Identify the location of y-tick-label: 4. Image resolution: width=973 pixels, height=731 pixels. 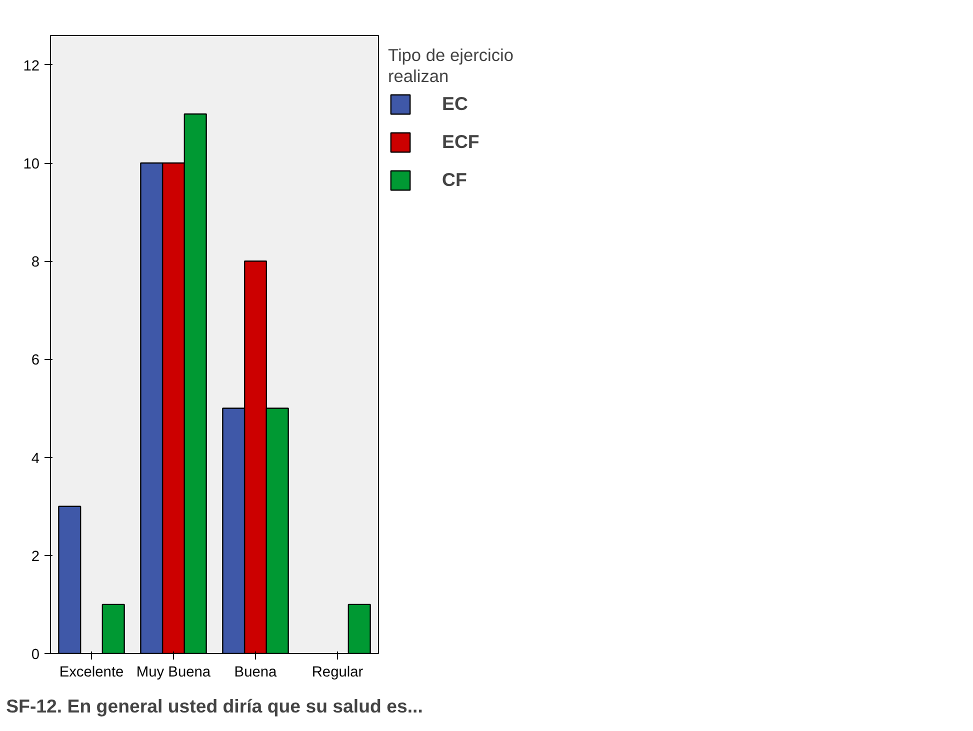
(35, 458).